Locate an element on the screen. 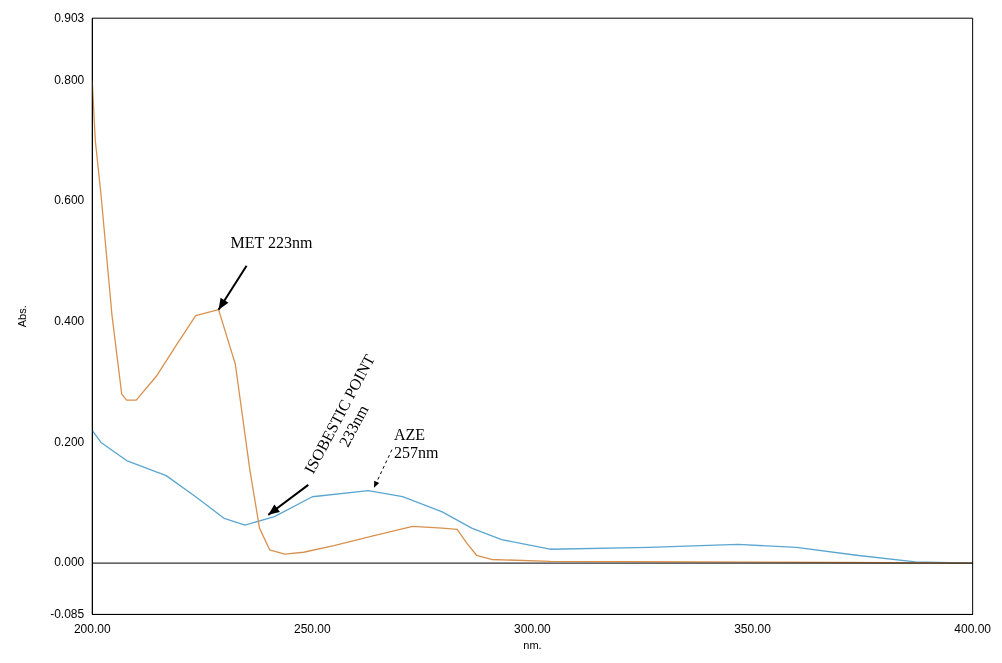 Image resolution: width=1002 pixels, height=663 pixels. y-tick-label: 0.600 is located at coordinates (69, 200).